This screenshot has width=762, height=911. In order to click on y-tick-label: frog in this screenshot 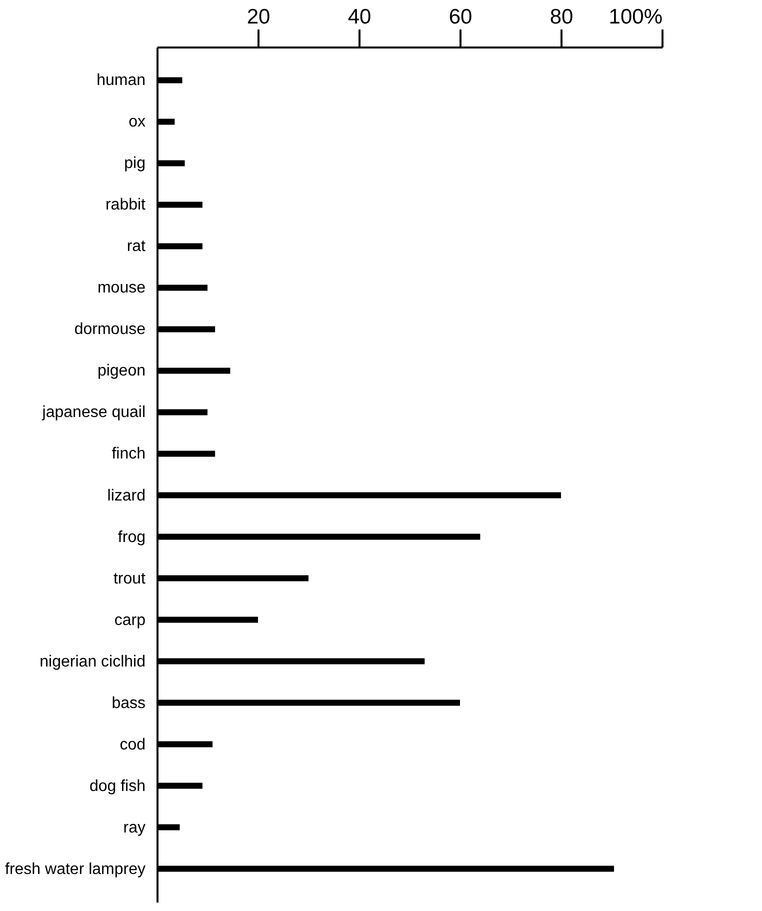, I will do `click(132, 537)`.